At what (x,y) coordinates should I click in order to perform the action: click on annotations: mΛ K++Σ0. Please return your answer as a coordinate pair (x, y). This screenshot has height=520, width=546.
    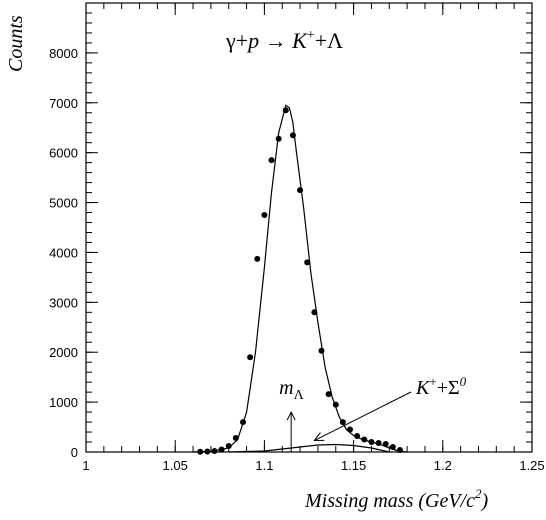
    Looking at the image, I should click on (373, 413).